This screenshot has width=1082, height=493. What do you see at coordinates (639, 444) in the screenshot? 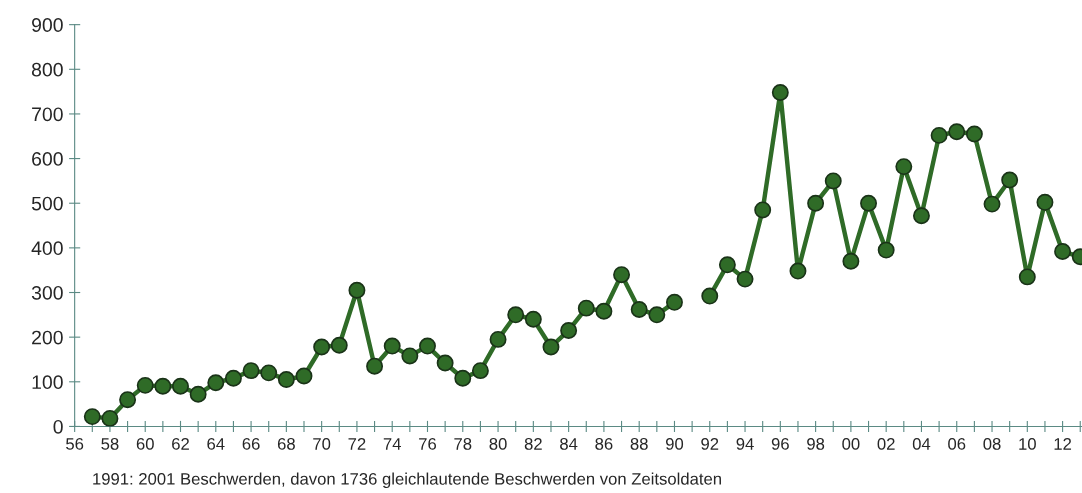
I see `x-tick-label: 88` at bounding box center [639, 444].